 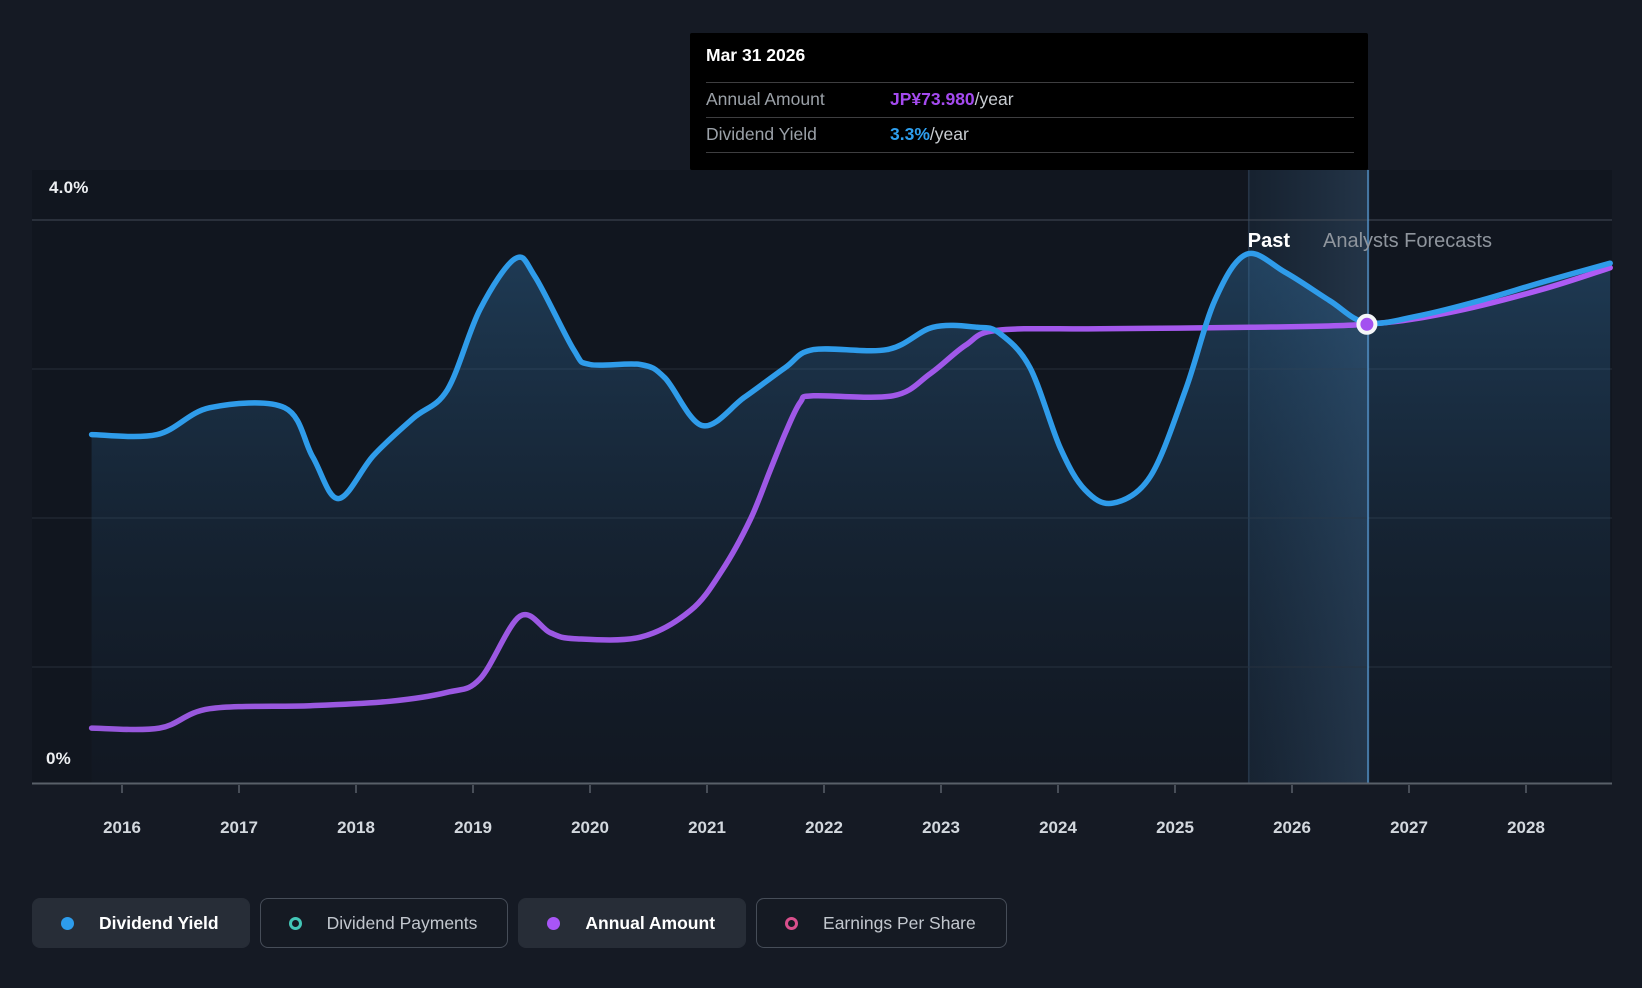 What do you see at coordinates (941, 827) in the screenshot?
I see `x-axis-label: 2023` at bounding box center [941, 827].